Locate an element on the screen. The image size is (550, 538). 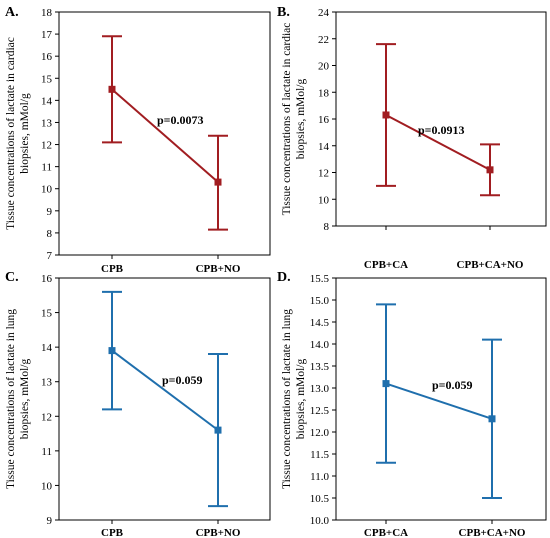
p-value-annotation: p=0.0913 is located at coordinates (441, 130).